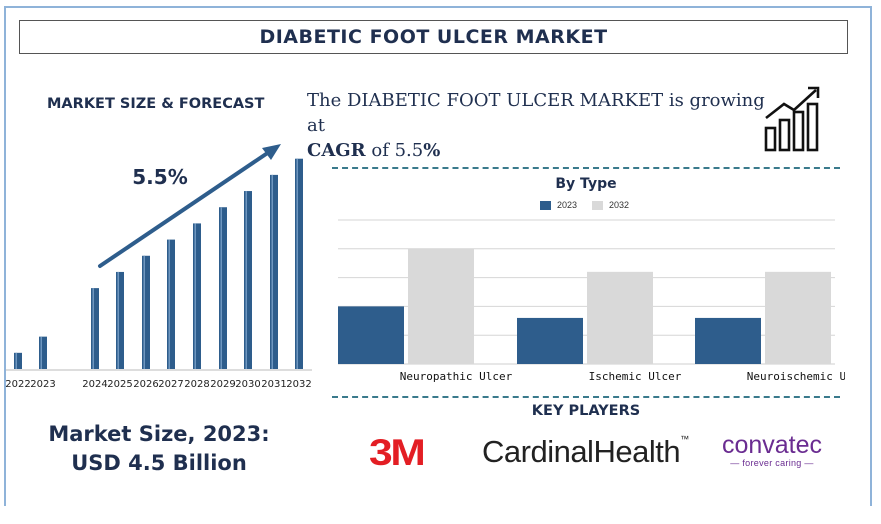 Image resolution: width=881 pixels, height=524 pixels. I want to click on page-title: DIABETIC FOOT ULCER MARKET, so click(433, 37).